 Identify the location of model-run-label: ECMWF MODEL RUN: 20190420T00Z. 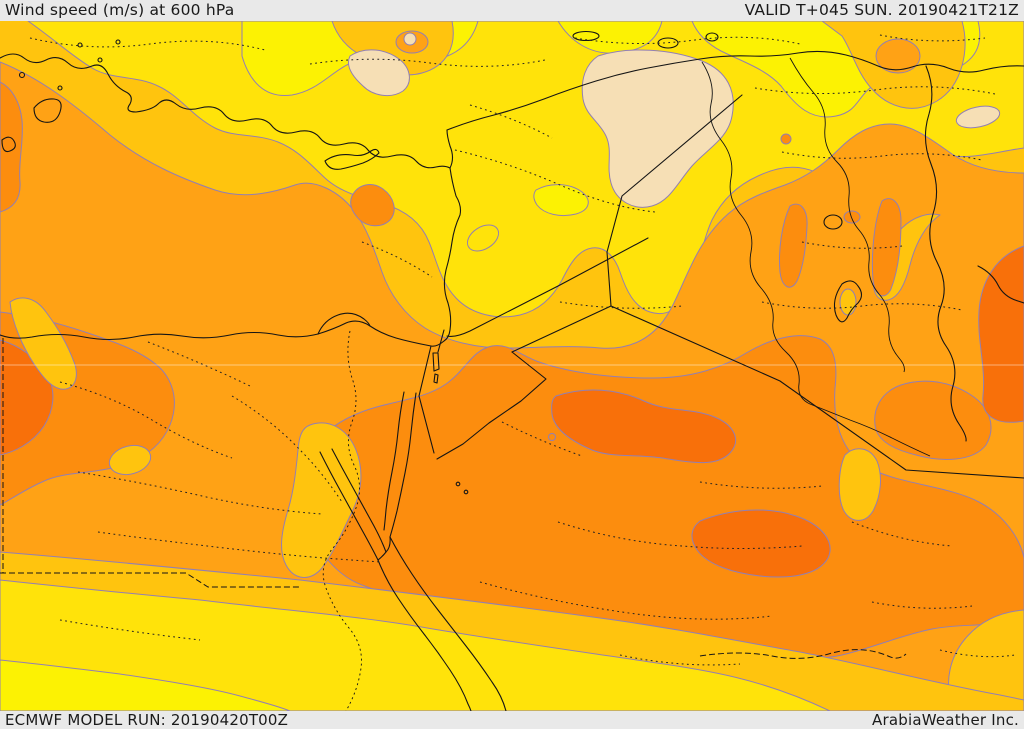
(147, 719).